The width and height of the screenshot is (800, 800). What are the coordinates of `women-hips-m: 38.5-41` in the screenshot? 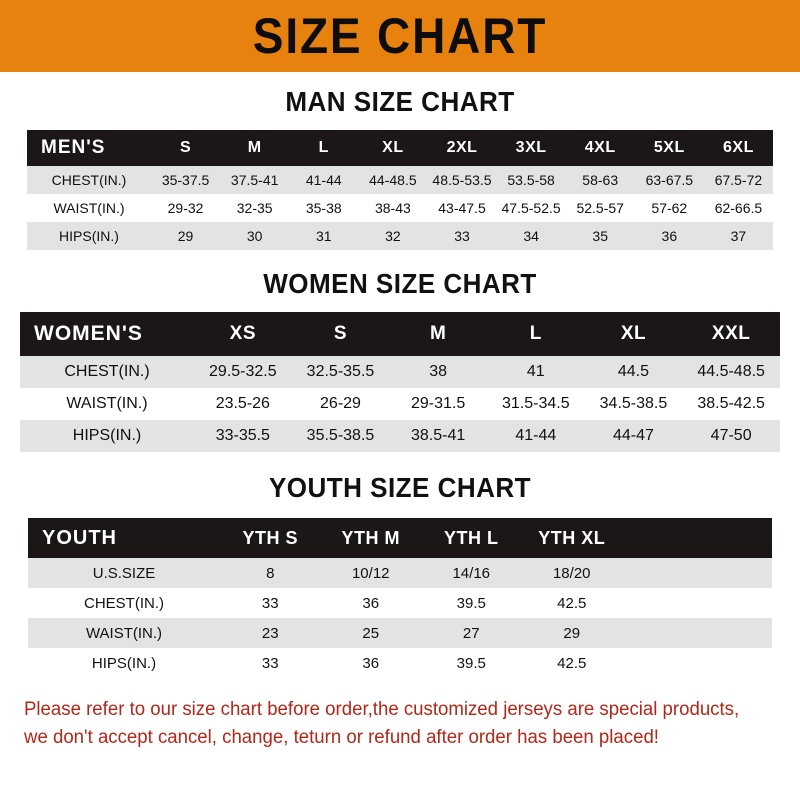 It's located at (438, 435).